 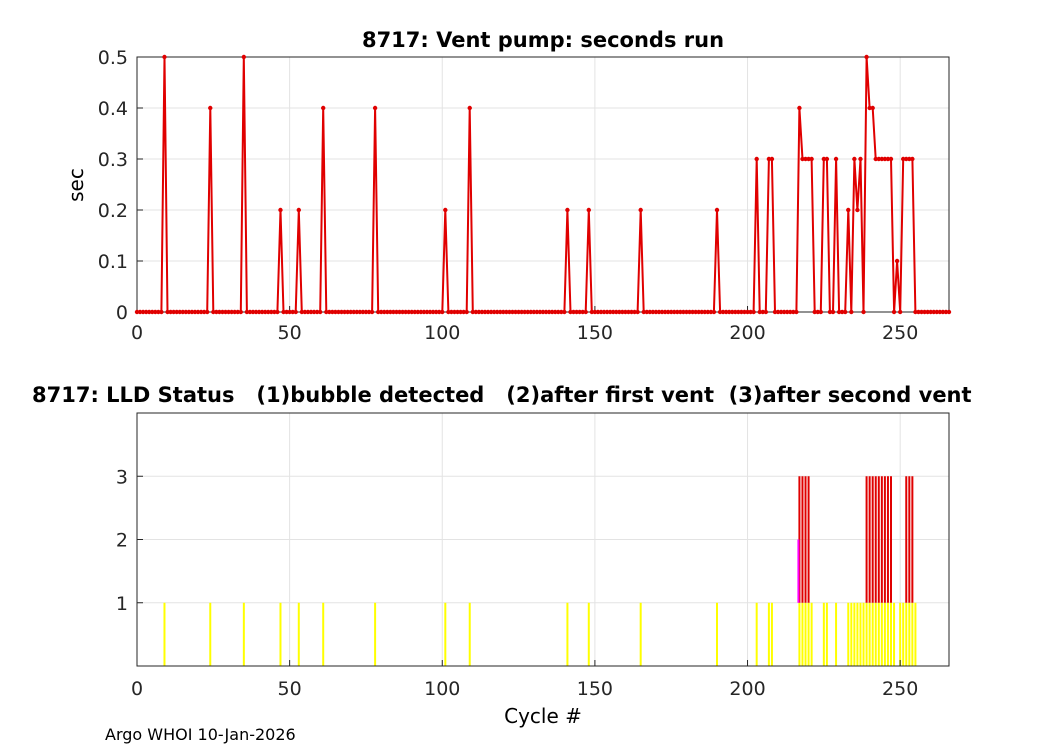 What do you see at coordinates (747, 333) in the screenshot?
I see `x-tick-label: 200` at bounding box center [747, 333].